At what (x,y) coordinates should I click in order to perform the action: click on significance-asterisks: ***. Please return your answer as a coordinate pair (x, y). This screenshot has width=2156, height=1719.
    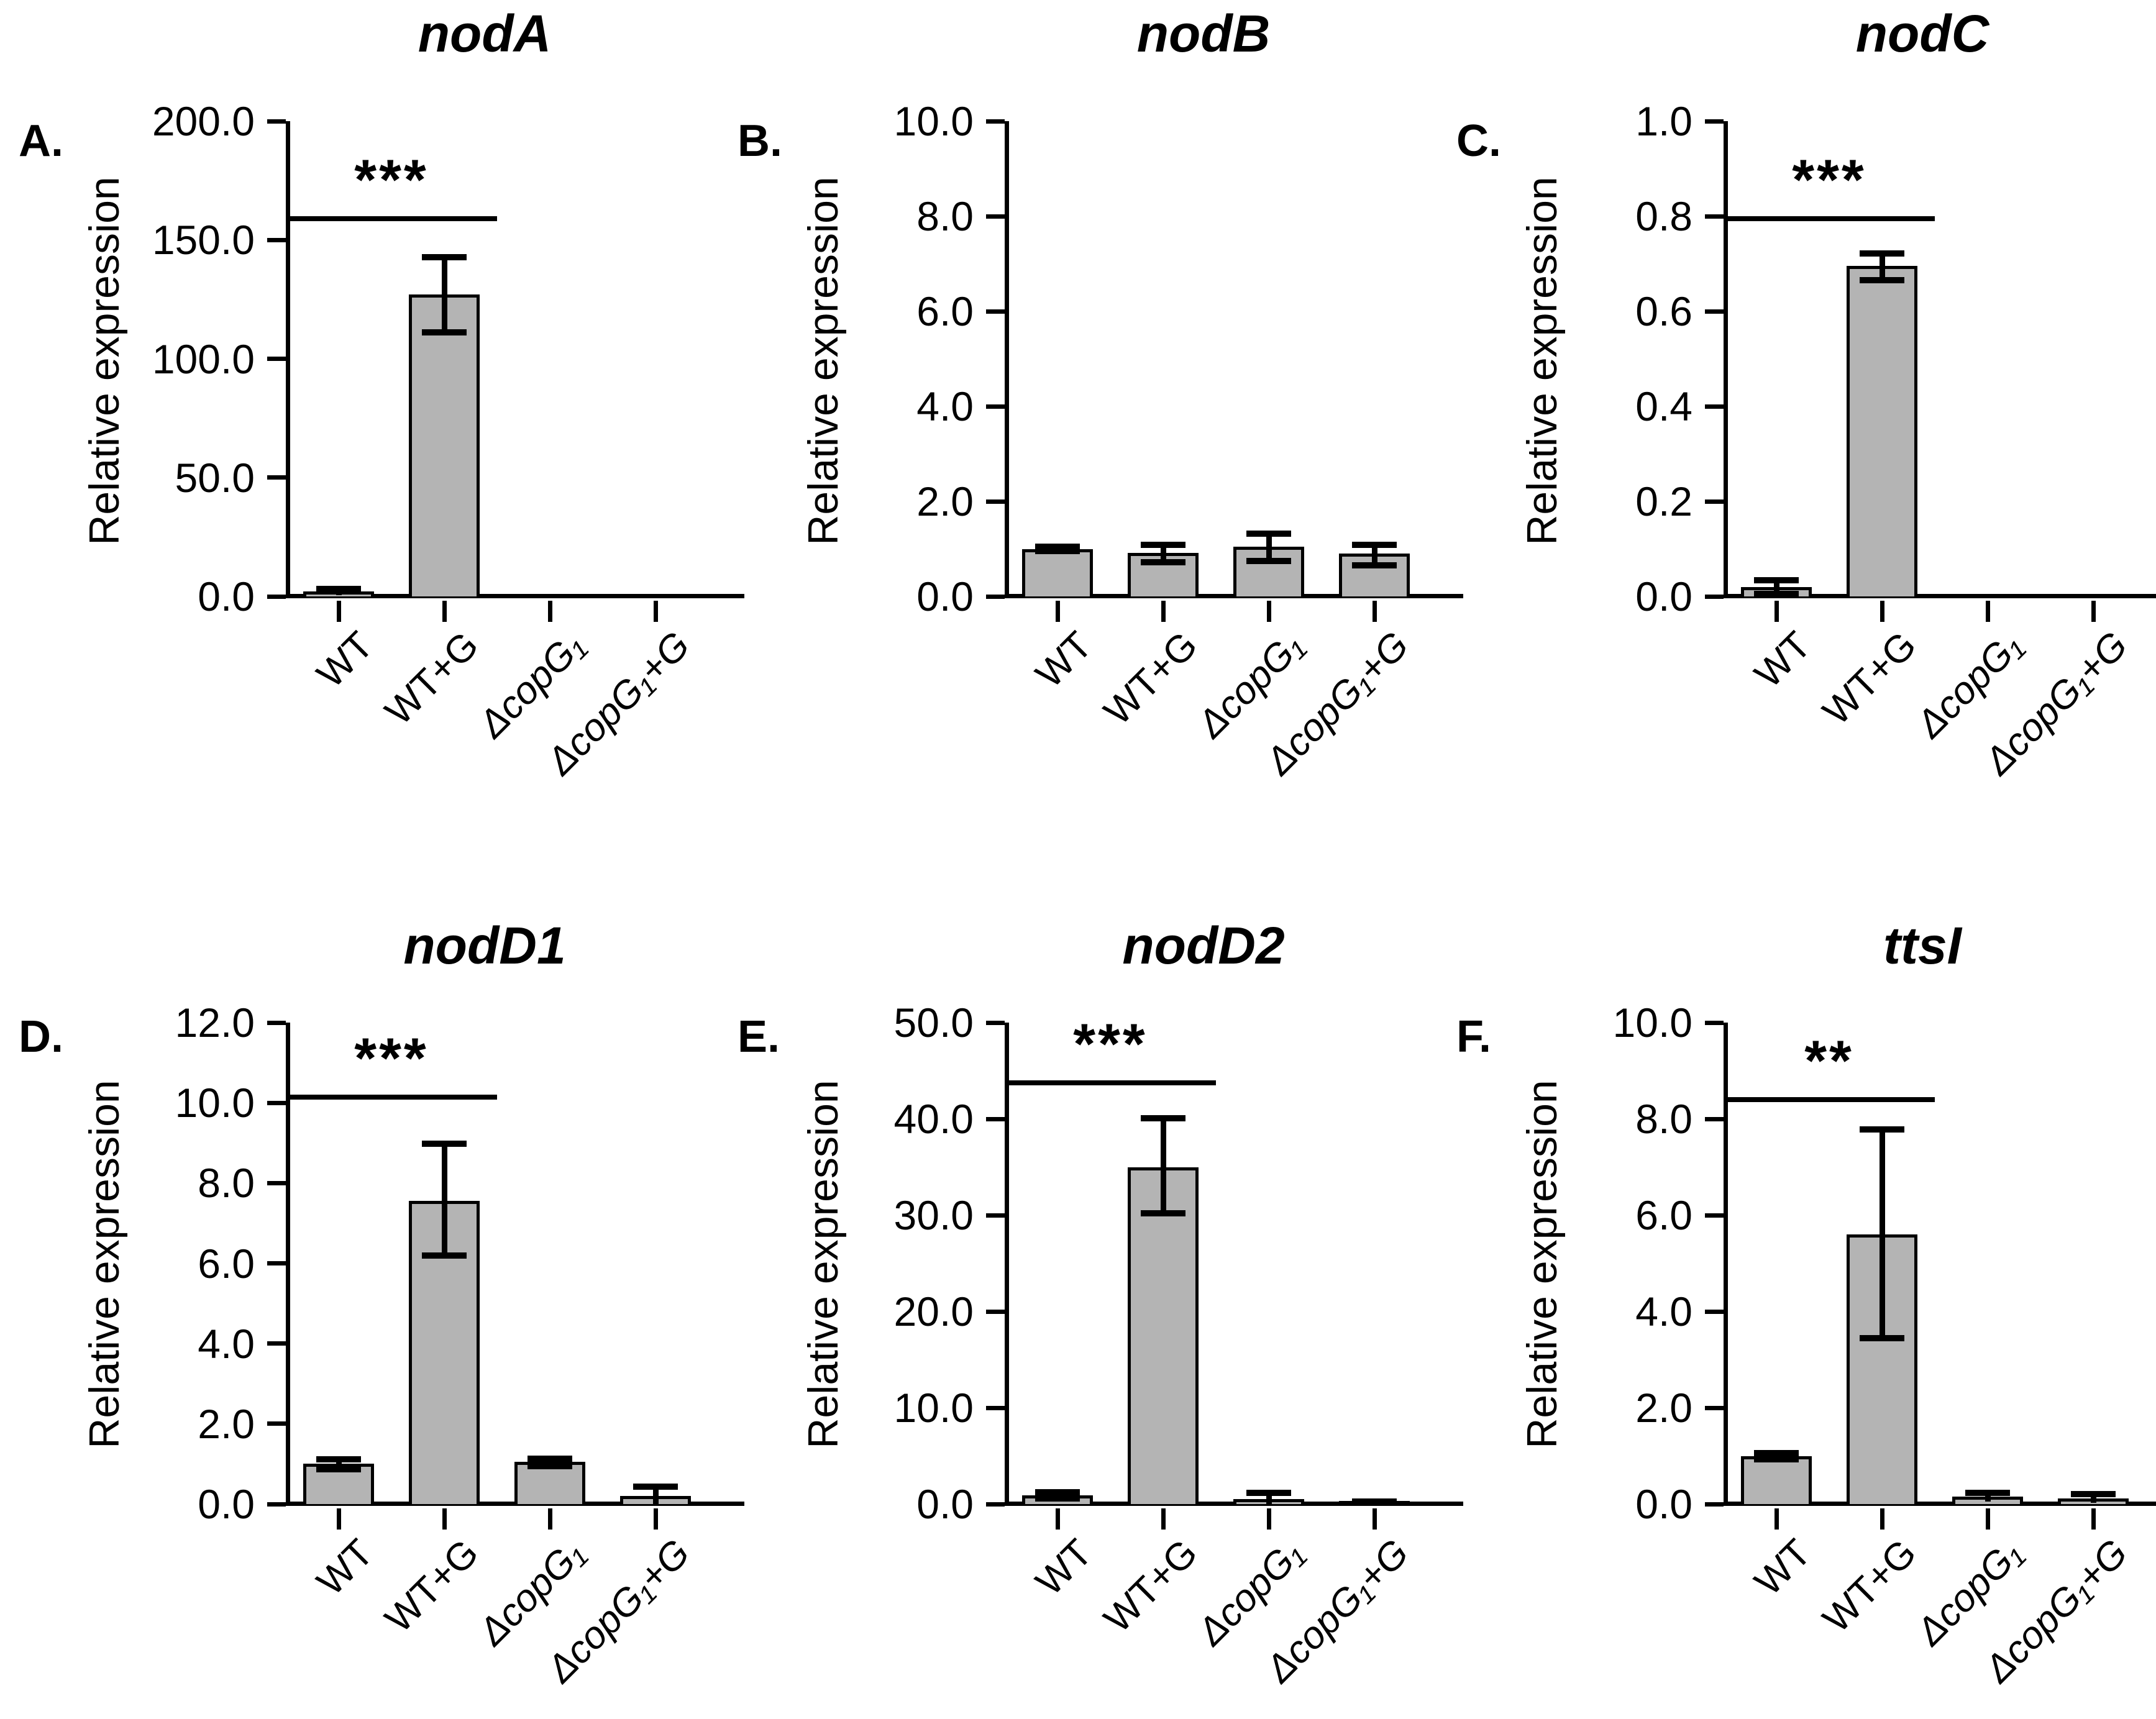
    Looking at the image, I should click on (1829, 180).